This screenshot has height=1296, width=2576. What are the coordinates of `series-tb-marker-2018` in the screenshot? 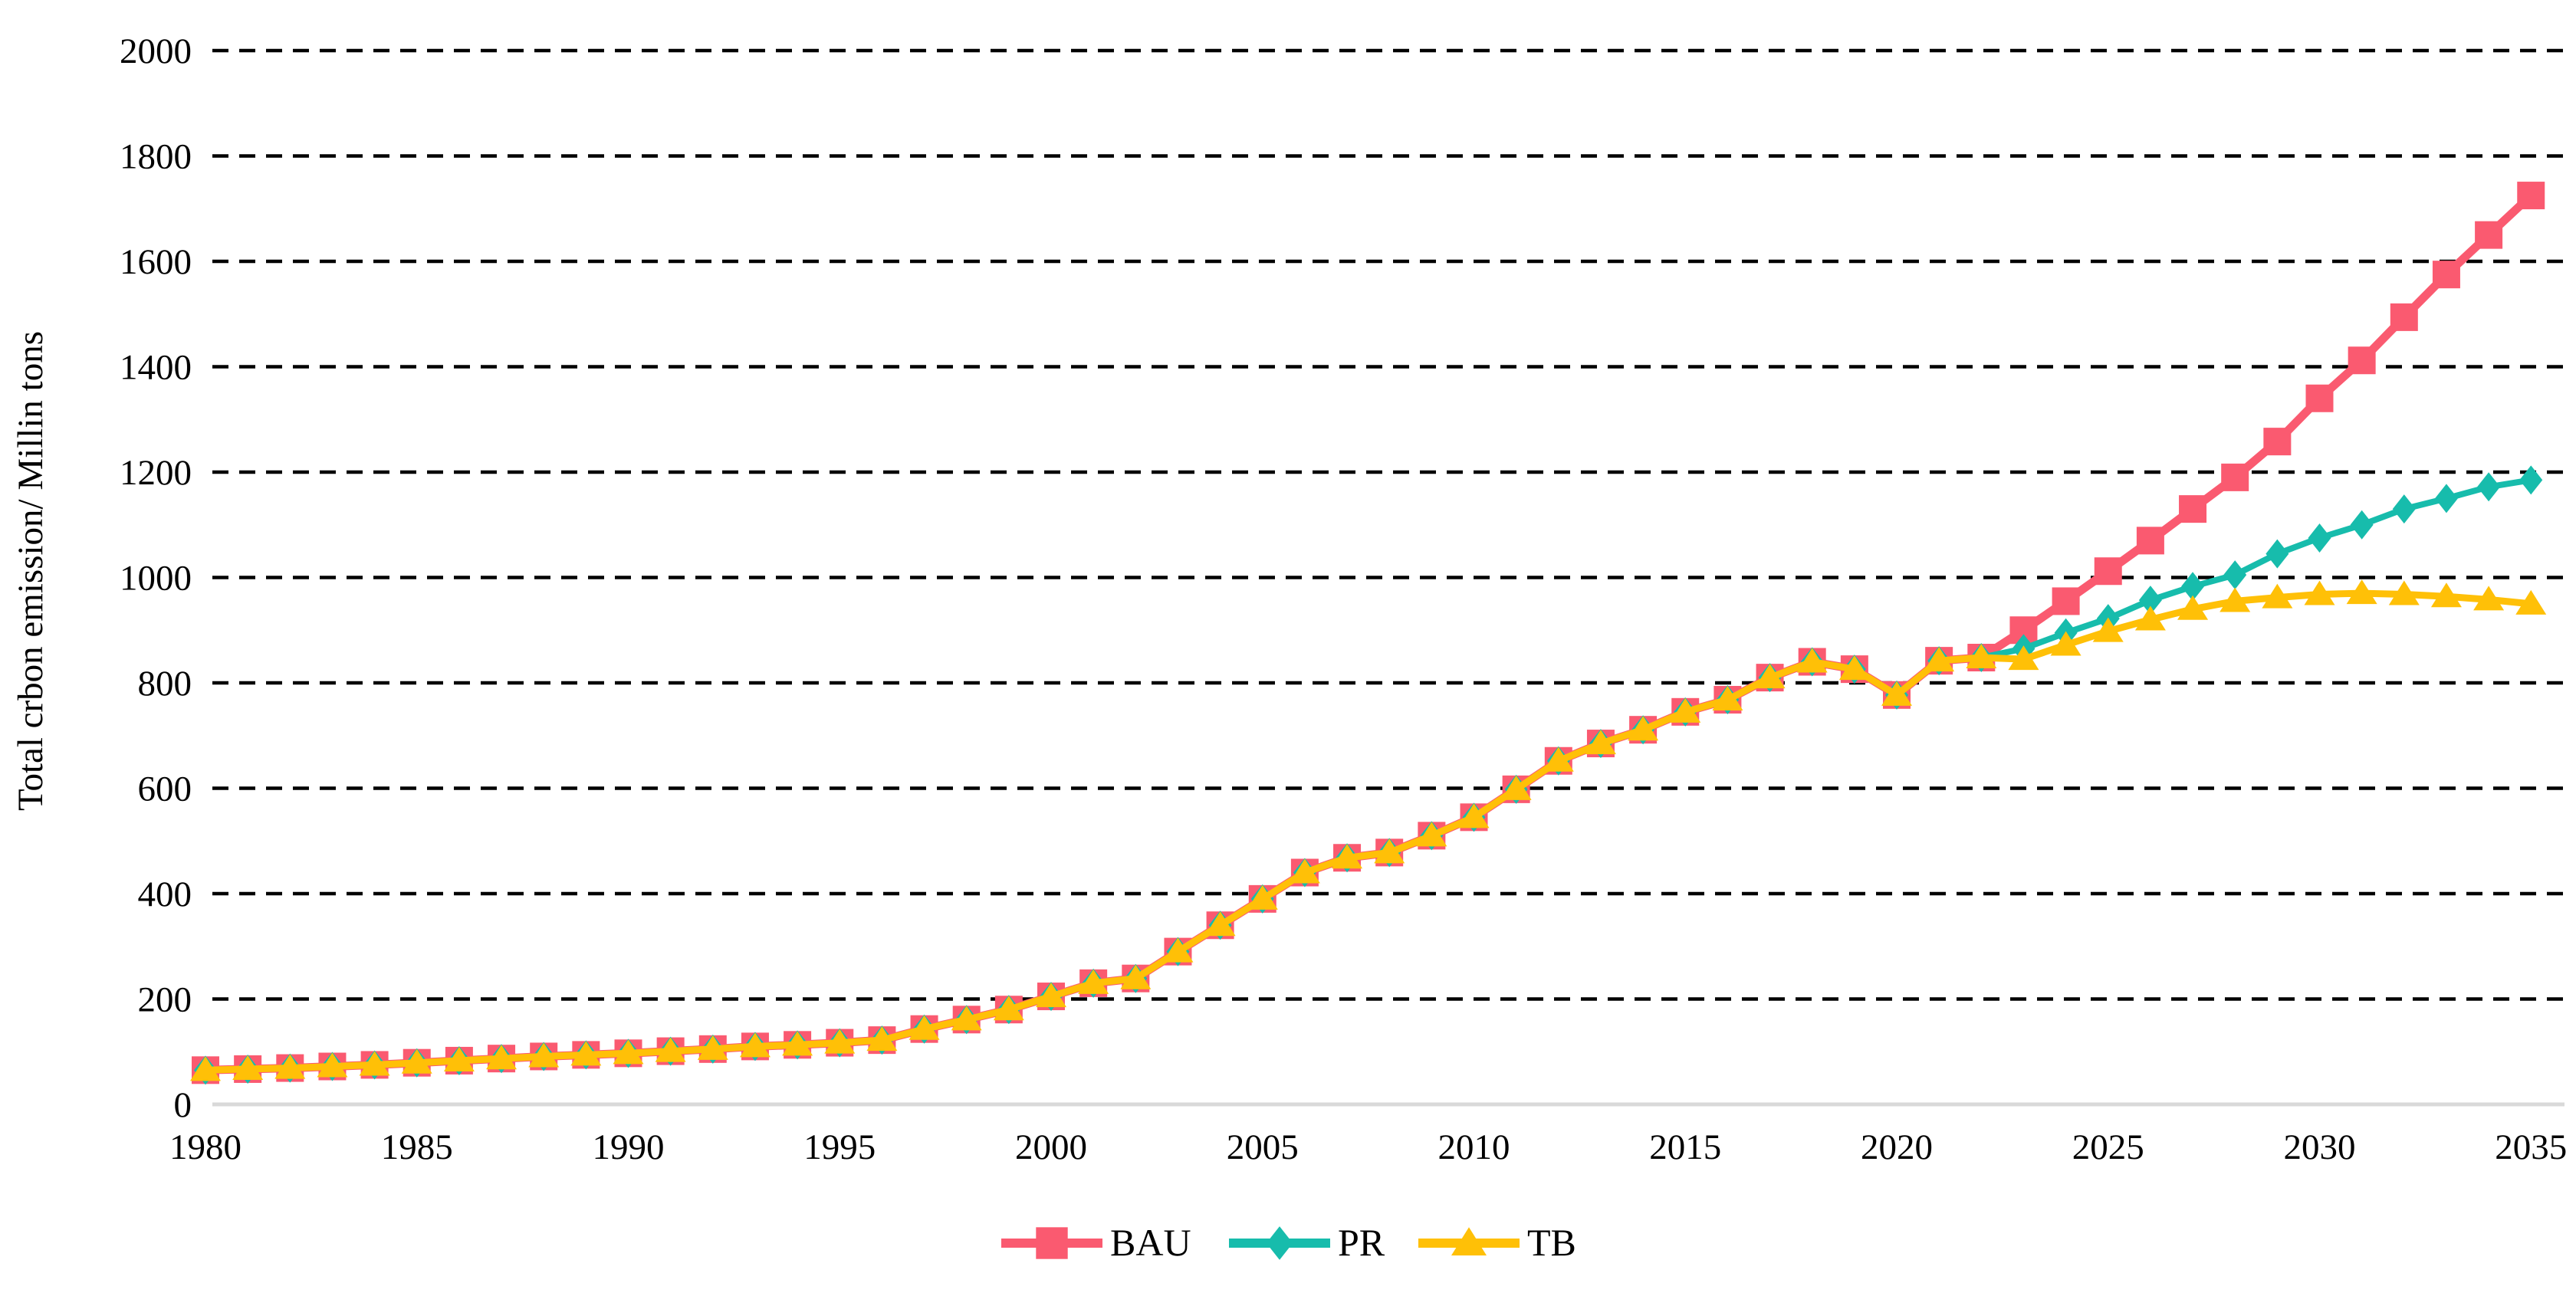 It's located at (1812, 660).